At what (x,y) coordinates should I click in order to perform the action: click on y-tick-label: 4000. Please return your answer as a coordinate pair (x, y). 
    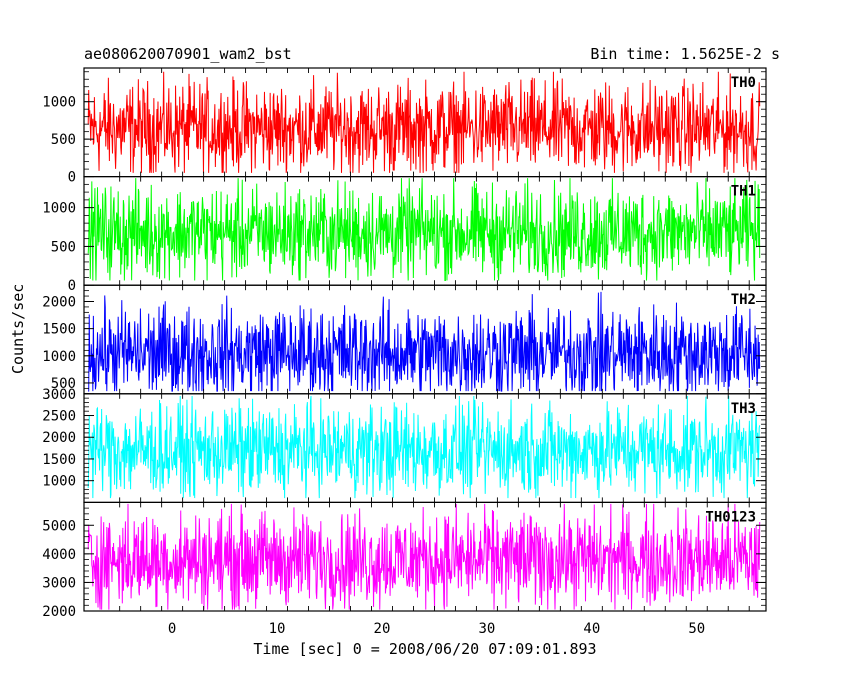
    Looking at the image, I should click on (59, 555).